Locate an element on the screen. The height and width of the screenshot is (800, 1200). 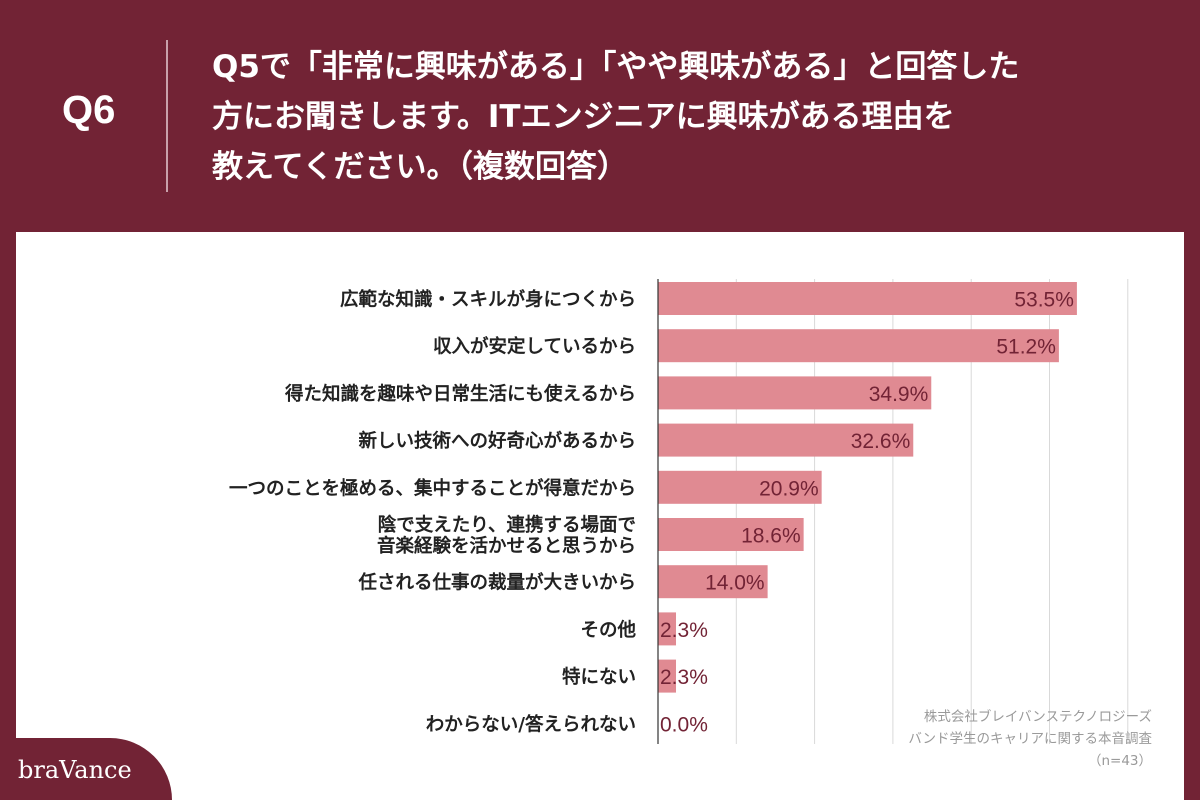
value-label: 14.0% is located at coordinates (735, 583).